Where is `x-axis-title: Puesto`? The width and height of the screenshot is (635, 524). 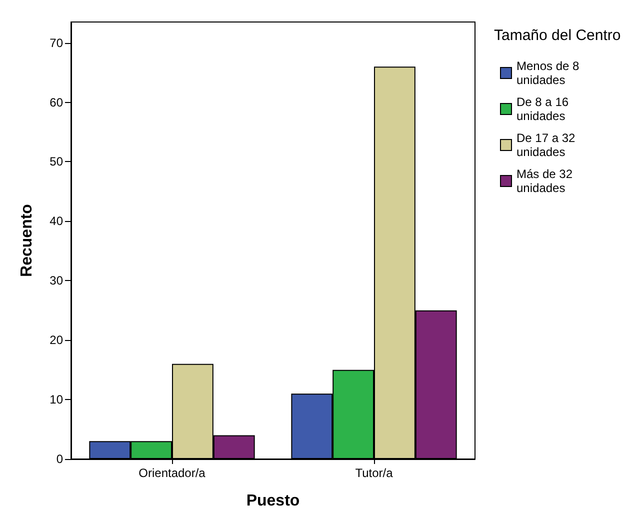 x-axis-title: Puesto is located at coordinates (273, 501).